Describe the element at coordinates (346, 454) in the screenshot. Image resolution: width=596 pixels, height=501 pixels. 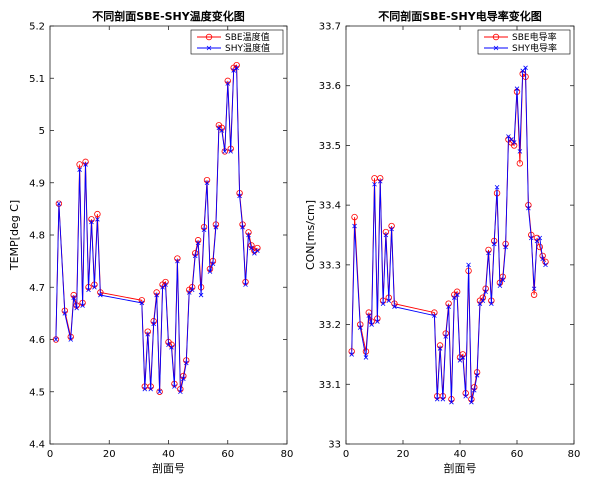
I see `x-tick-label: 0` at that location.